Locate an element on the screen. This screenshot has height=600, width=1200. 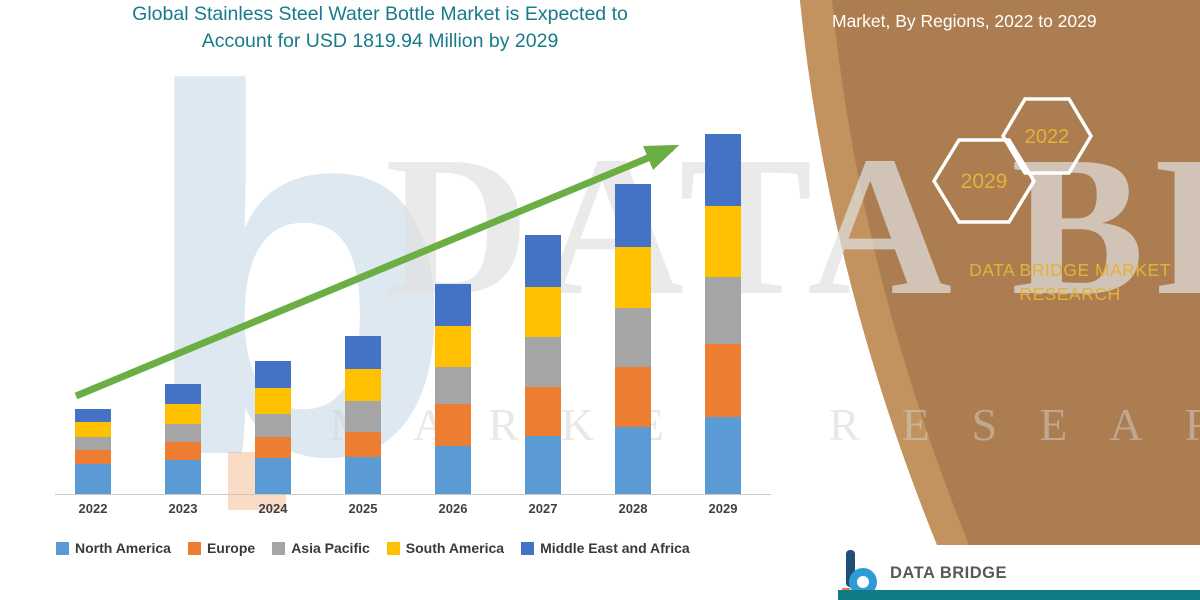
hexagon-2022-label: 2022 is located at coordinates (1047, 137).